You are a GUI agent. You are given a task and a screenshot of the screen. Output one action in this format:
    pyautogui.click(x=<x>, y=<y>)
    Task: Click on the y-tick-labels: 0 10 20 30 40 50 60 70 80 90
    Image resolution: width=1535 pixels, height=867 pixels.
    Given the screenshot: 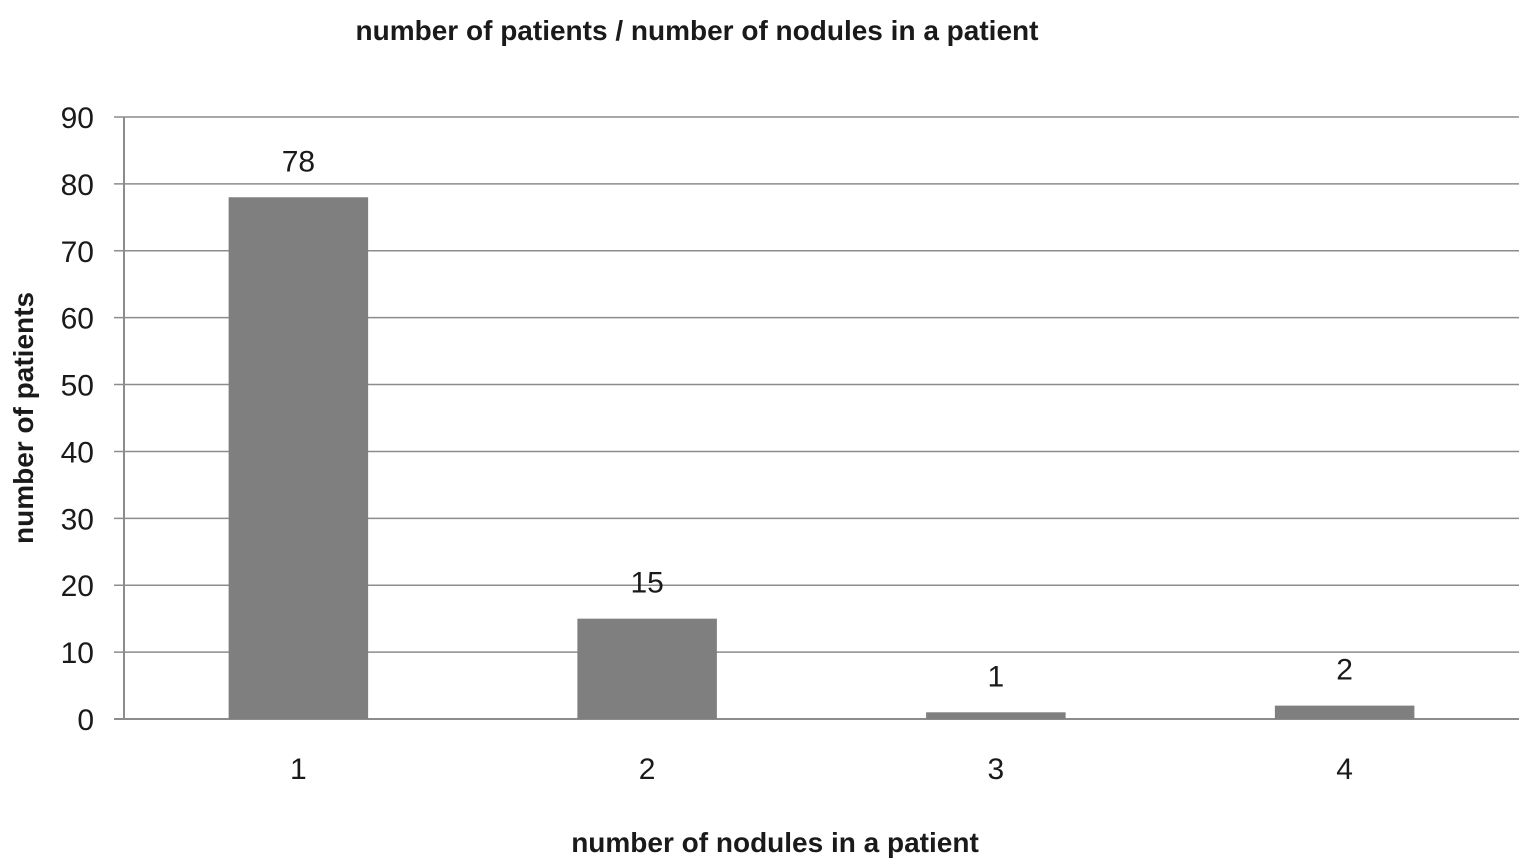 What is the action you would take?
    pyautogui.click(x=77, y=419)
    